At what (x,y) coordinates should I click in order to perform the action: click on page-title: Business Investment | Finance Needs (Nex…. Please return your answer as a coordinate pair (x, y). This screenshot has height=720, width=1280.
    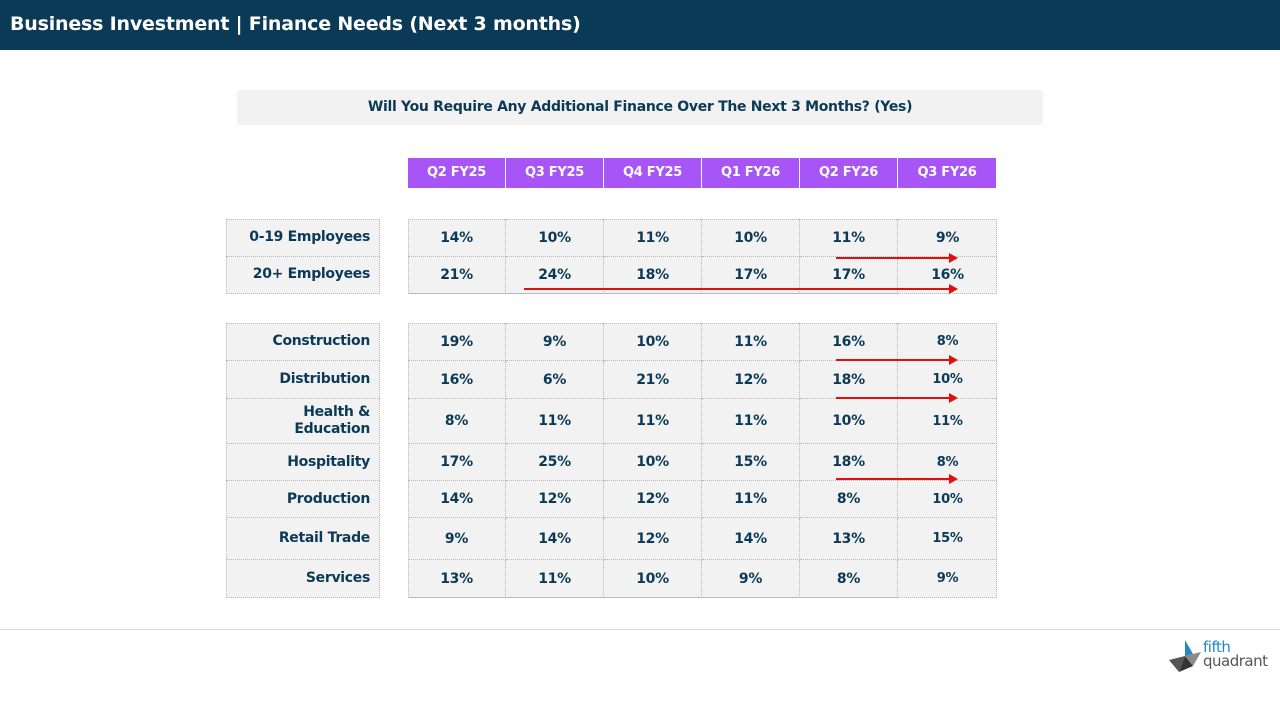
    Looking at the image, I should click on (295, 24).